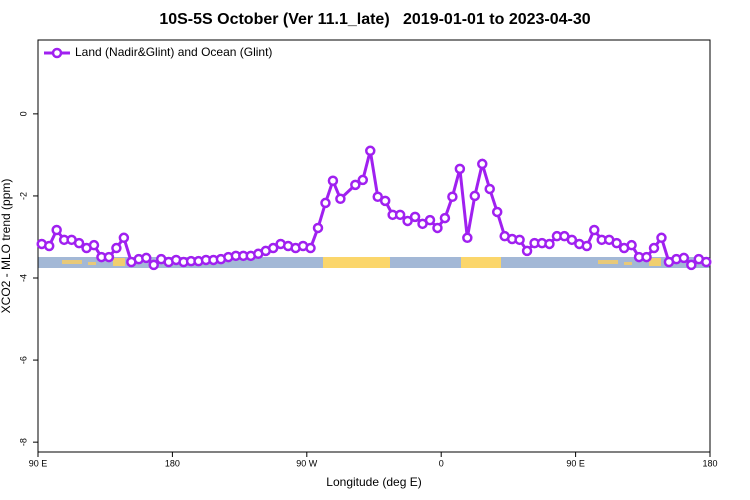 The image size is (750, 500). What do you see at coordinates (23, 113) in the screenshot?
I see `y-tick-label: 0` at bounding box center [23, 113].